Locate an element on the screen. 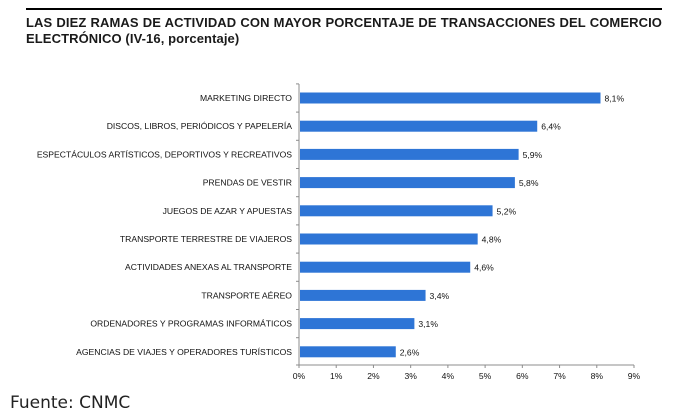 The width and height of the screenshot is (679, 420). value-label: 2,6% is located at coordinates (410, 352).